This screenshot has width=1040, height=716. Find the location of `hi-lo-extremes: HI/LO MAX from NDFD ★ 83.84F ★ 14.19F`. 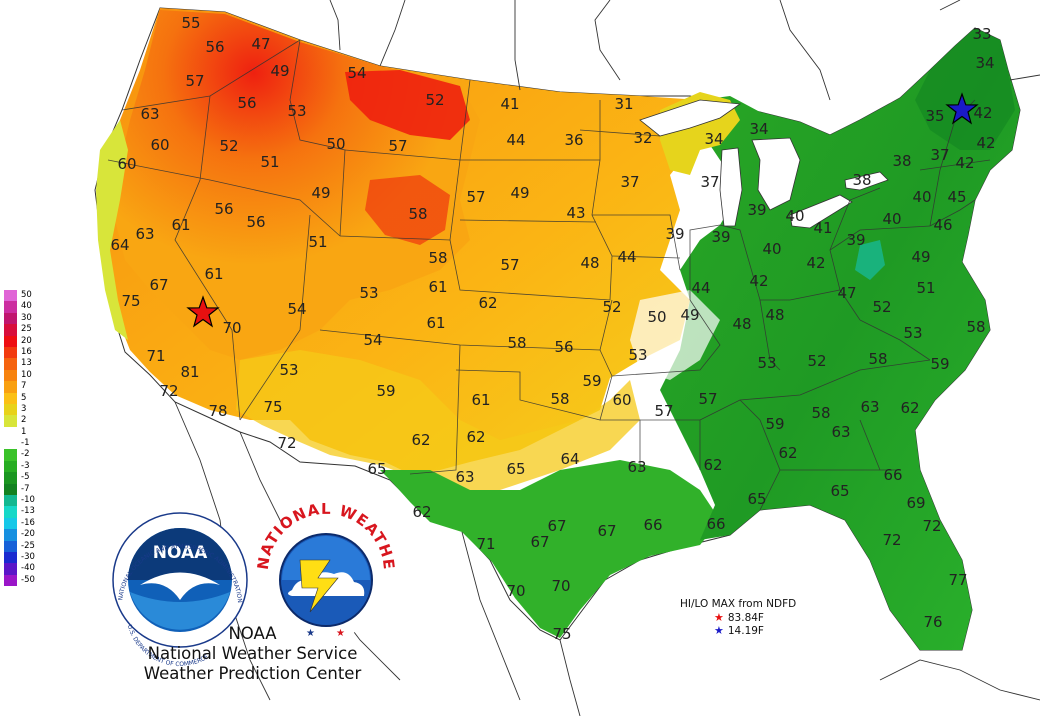

hi-lo-extremes: HI/LO MAX from NDFD ★ 83.84F ★ 14.19F is located at coordinates (738, 617).